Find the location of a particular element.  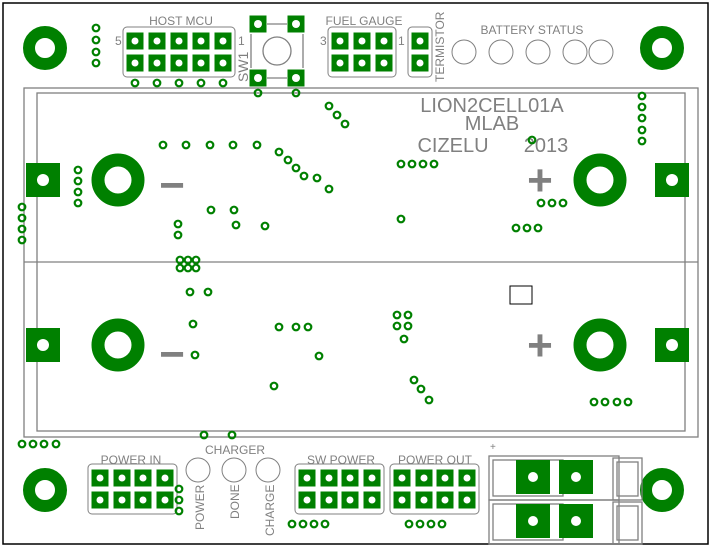

host-mcu-pin5: 5 is located at coordinates (118, 41).